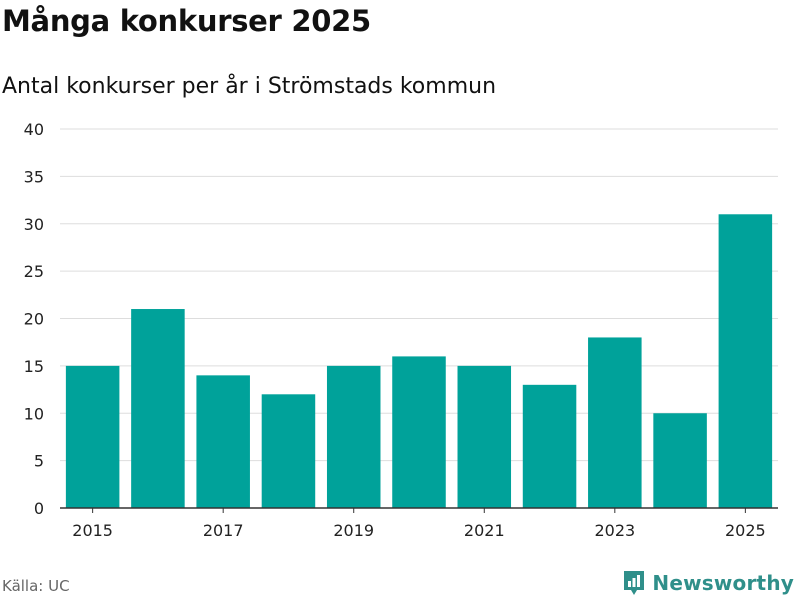 The width and height of the screenshot is (800, 600). What do you see at coordinates (484, 530) in the screenshot?
I see `x-tick-label: 2021` at bounding box center [484, 530].